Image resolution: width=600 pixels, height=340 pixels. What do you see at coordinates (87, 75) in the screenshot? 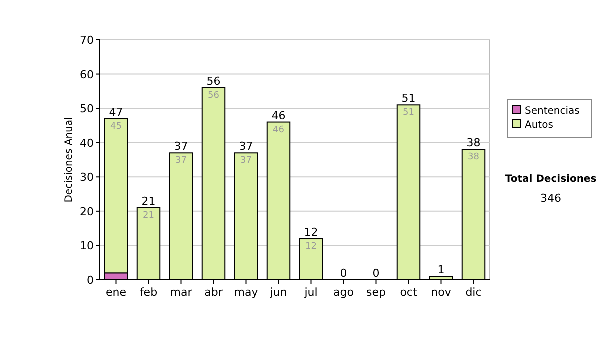
I see `y-tick-label: 60` at bounding box center [87, 75].